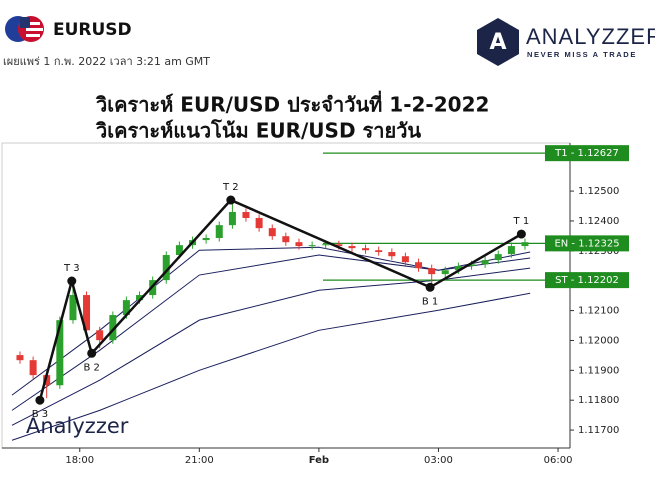 The image size is (655, 487). Describe the element at coordinates (598, 221) in the screenshot. I see `y-tick-label: 1.12400` at that location.